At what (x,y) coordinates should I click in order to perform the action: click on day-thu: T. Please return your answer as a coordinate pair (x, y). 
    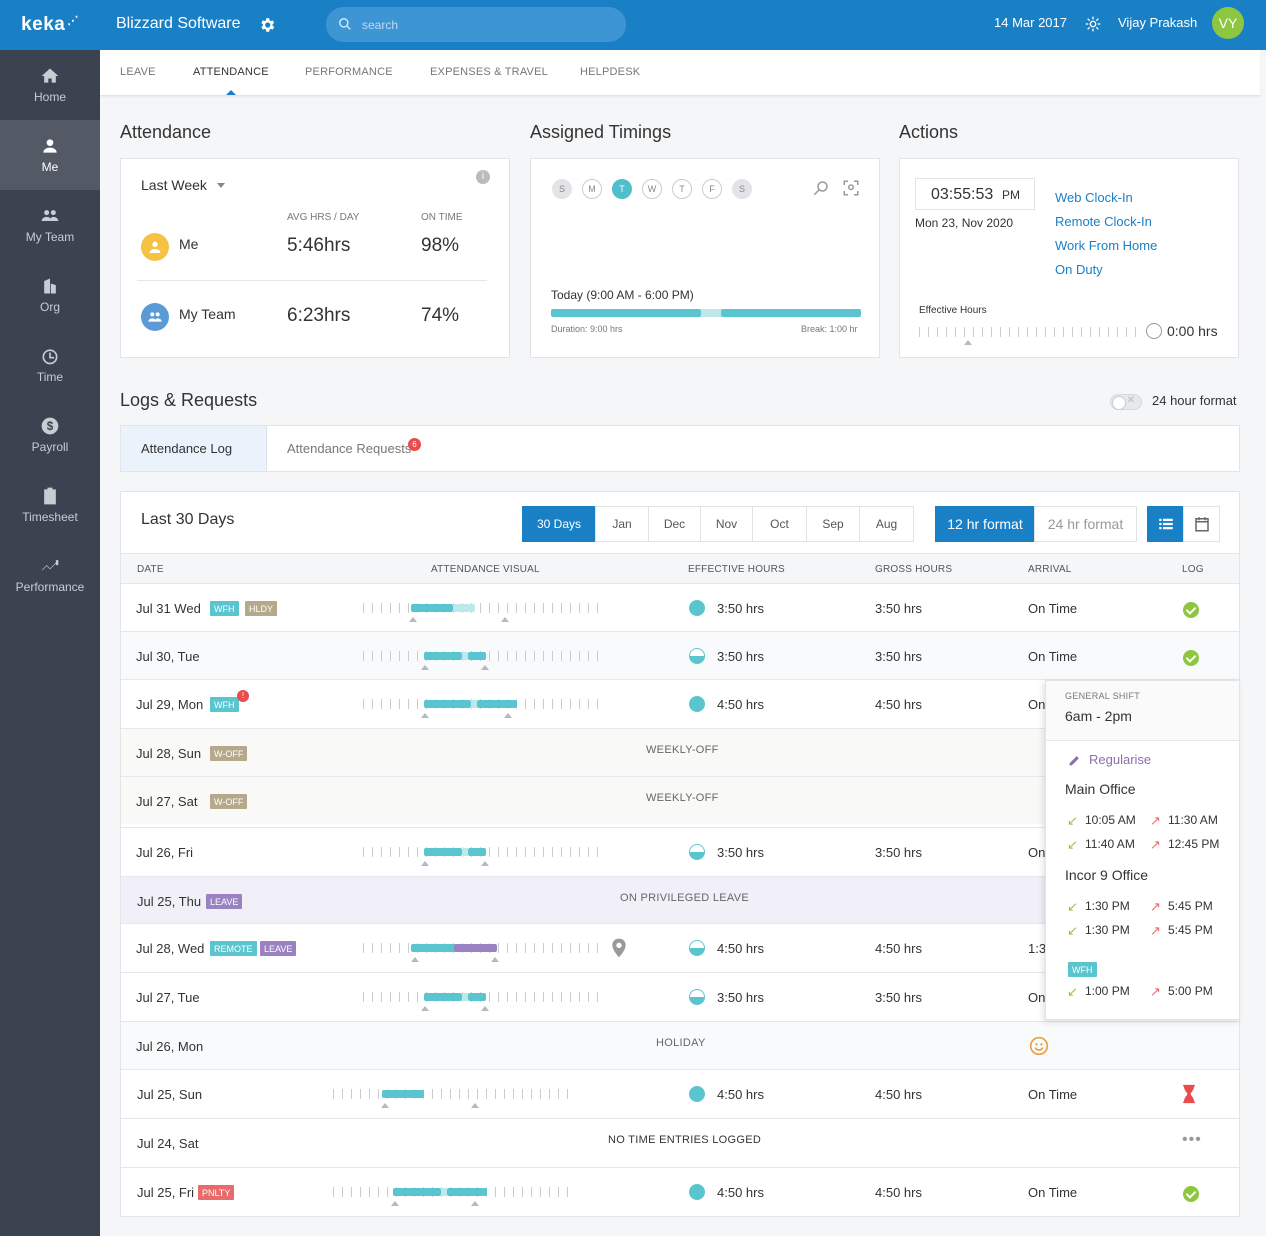
    Looking at the image, I should click on (682, 189).